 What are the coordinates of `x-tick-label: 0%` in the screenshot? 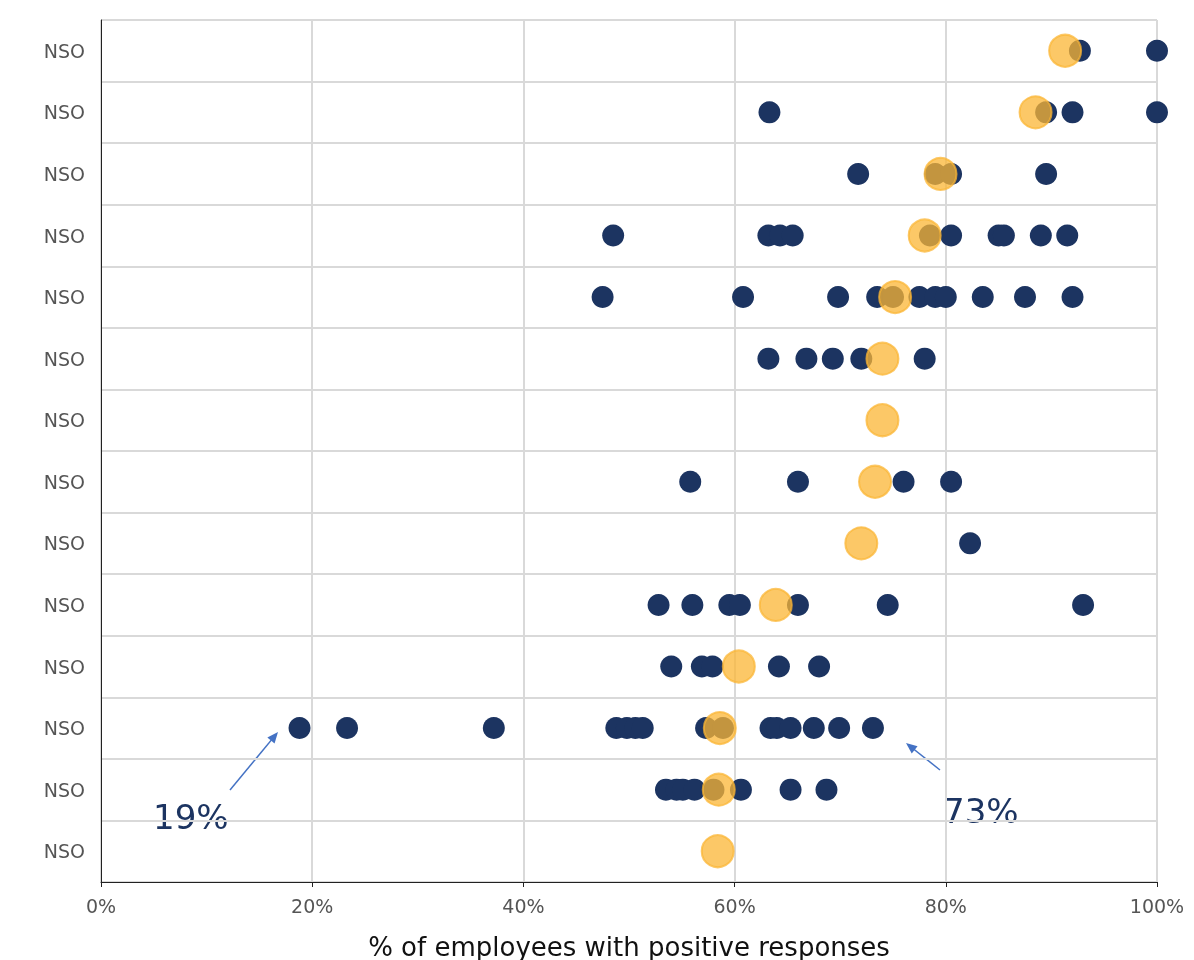 It's located at (101, 905).